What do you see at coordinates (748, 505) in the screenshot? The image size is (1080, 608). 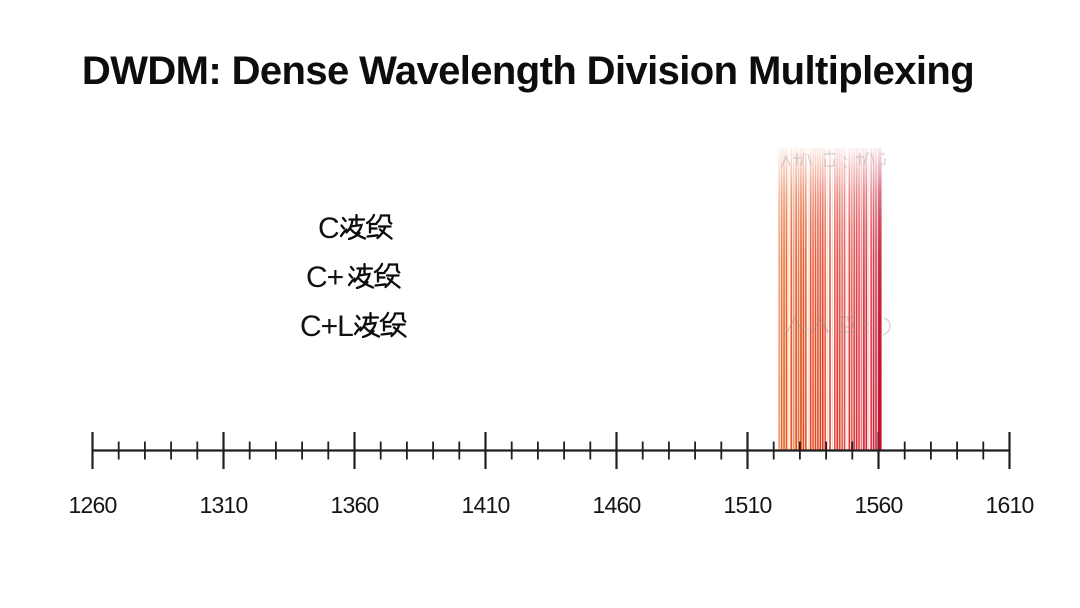 I see `svg-text: 1510` at bounding box center [748, 505].